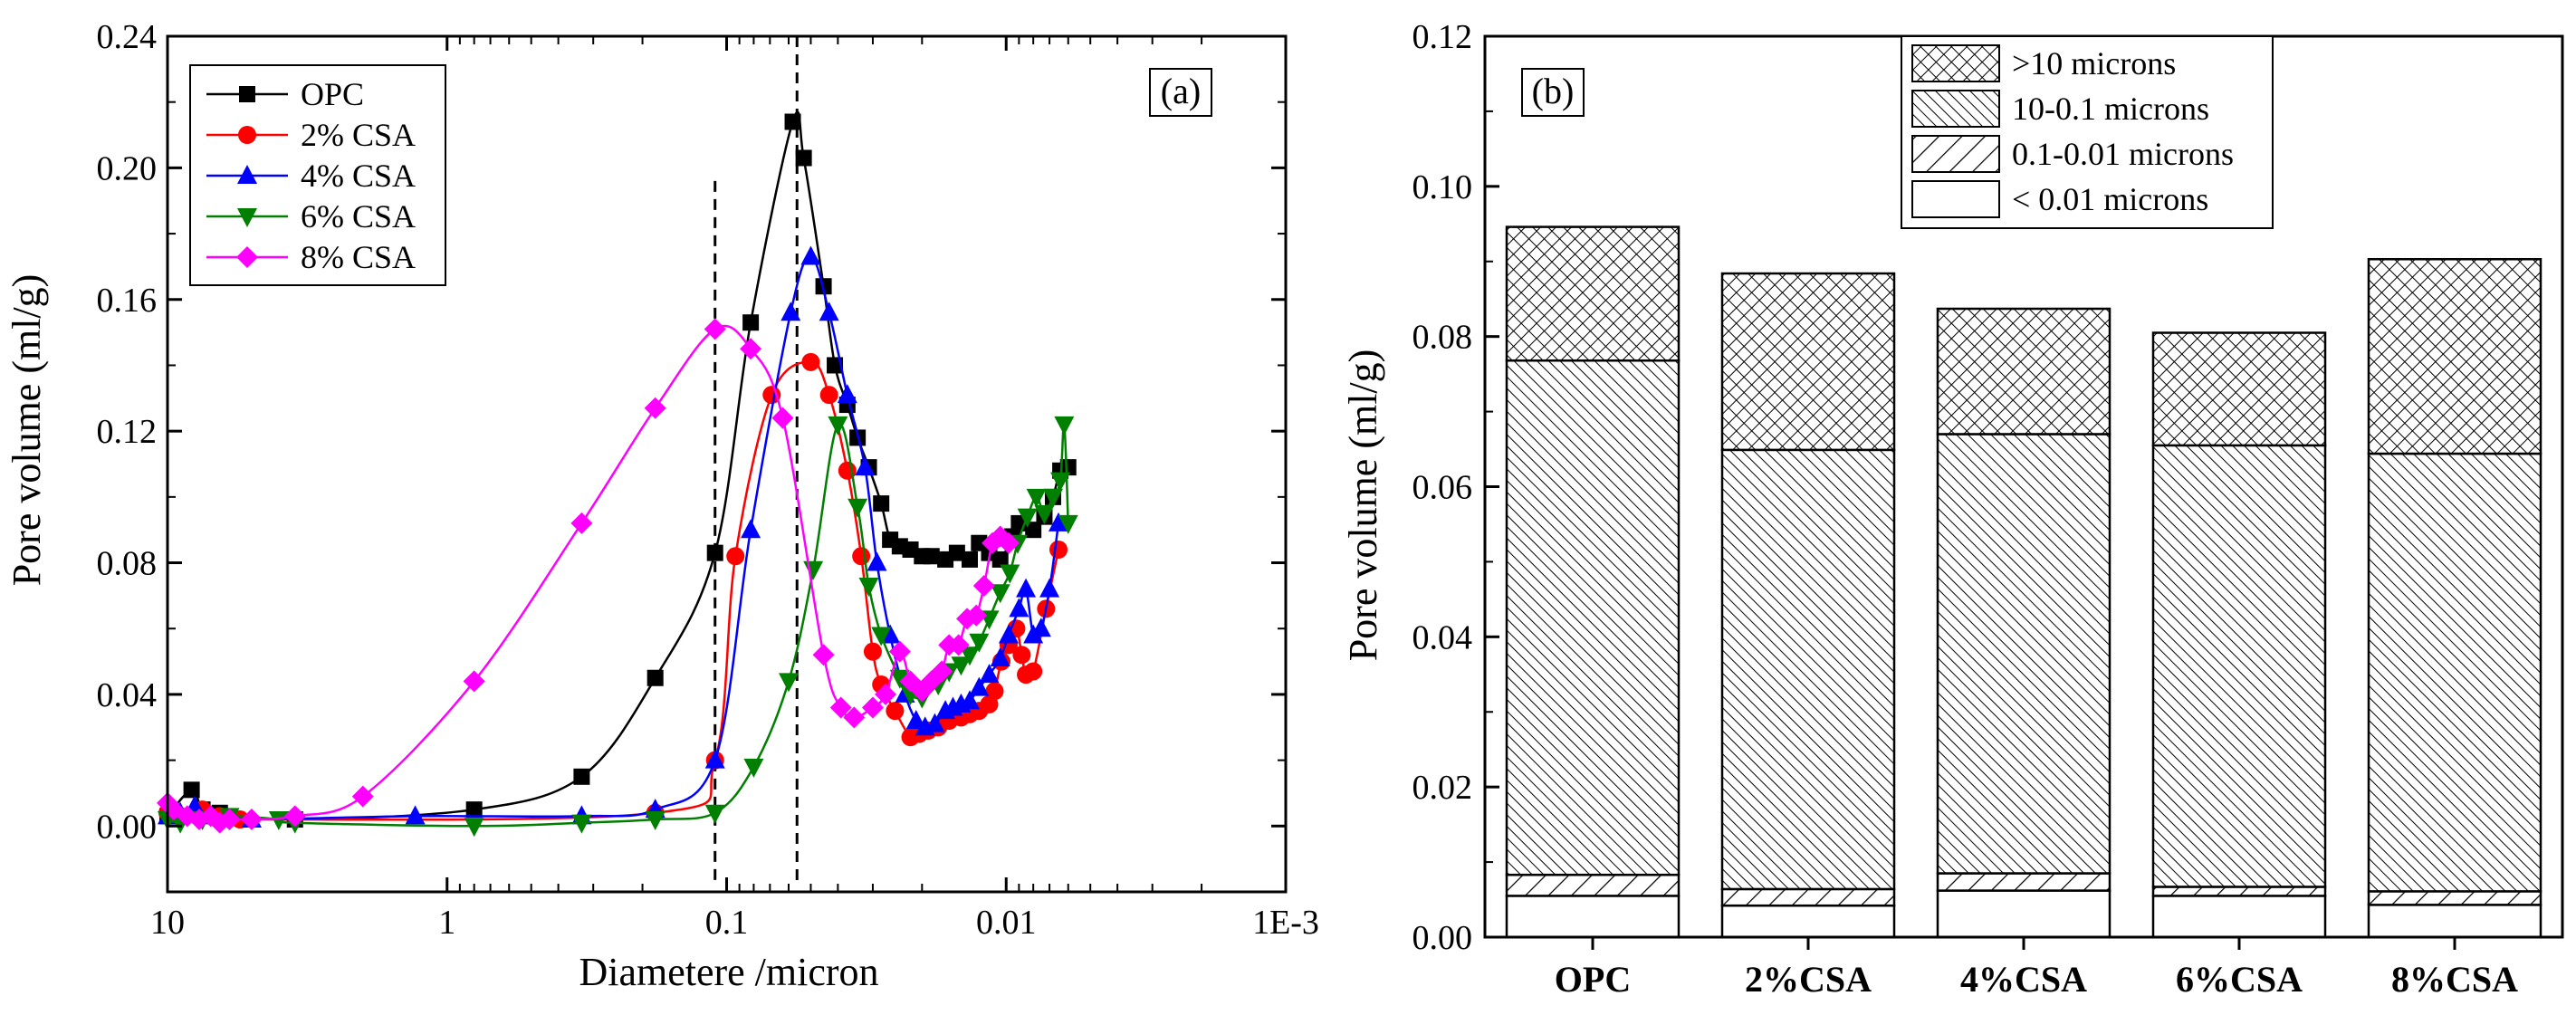 This screenshot has width=2576, height=1015. What do you see at coordinates (127, 37) in the screenshot?
I see `y-tick-label: 0.24` at bounding box center [127, 37].